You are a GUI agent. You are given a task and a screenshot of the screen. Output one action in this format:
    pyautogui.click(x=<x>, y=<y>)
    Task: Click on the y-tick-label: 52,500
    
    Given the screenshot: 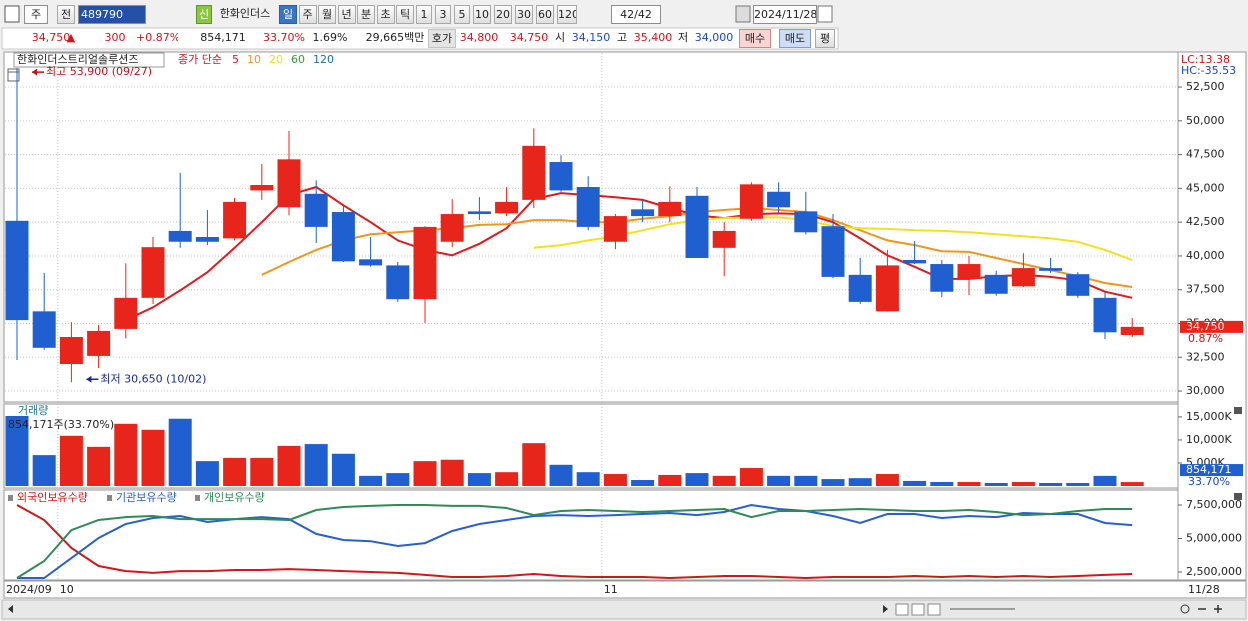 What is the action you would take?
    pyautogui.click(x=1205, y=86)
    